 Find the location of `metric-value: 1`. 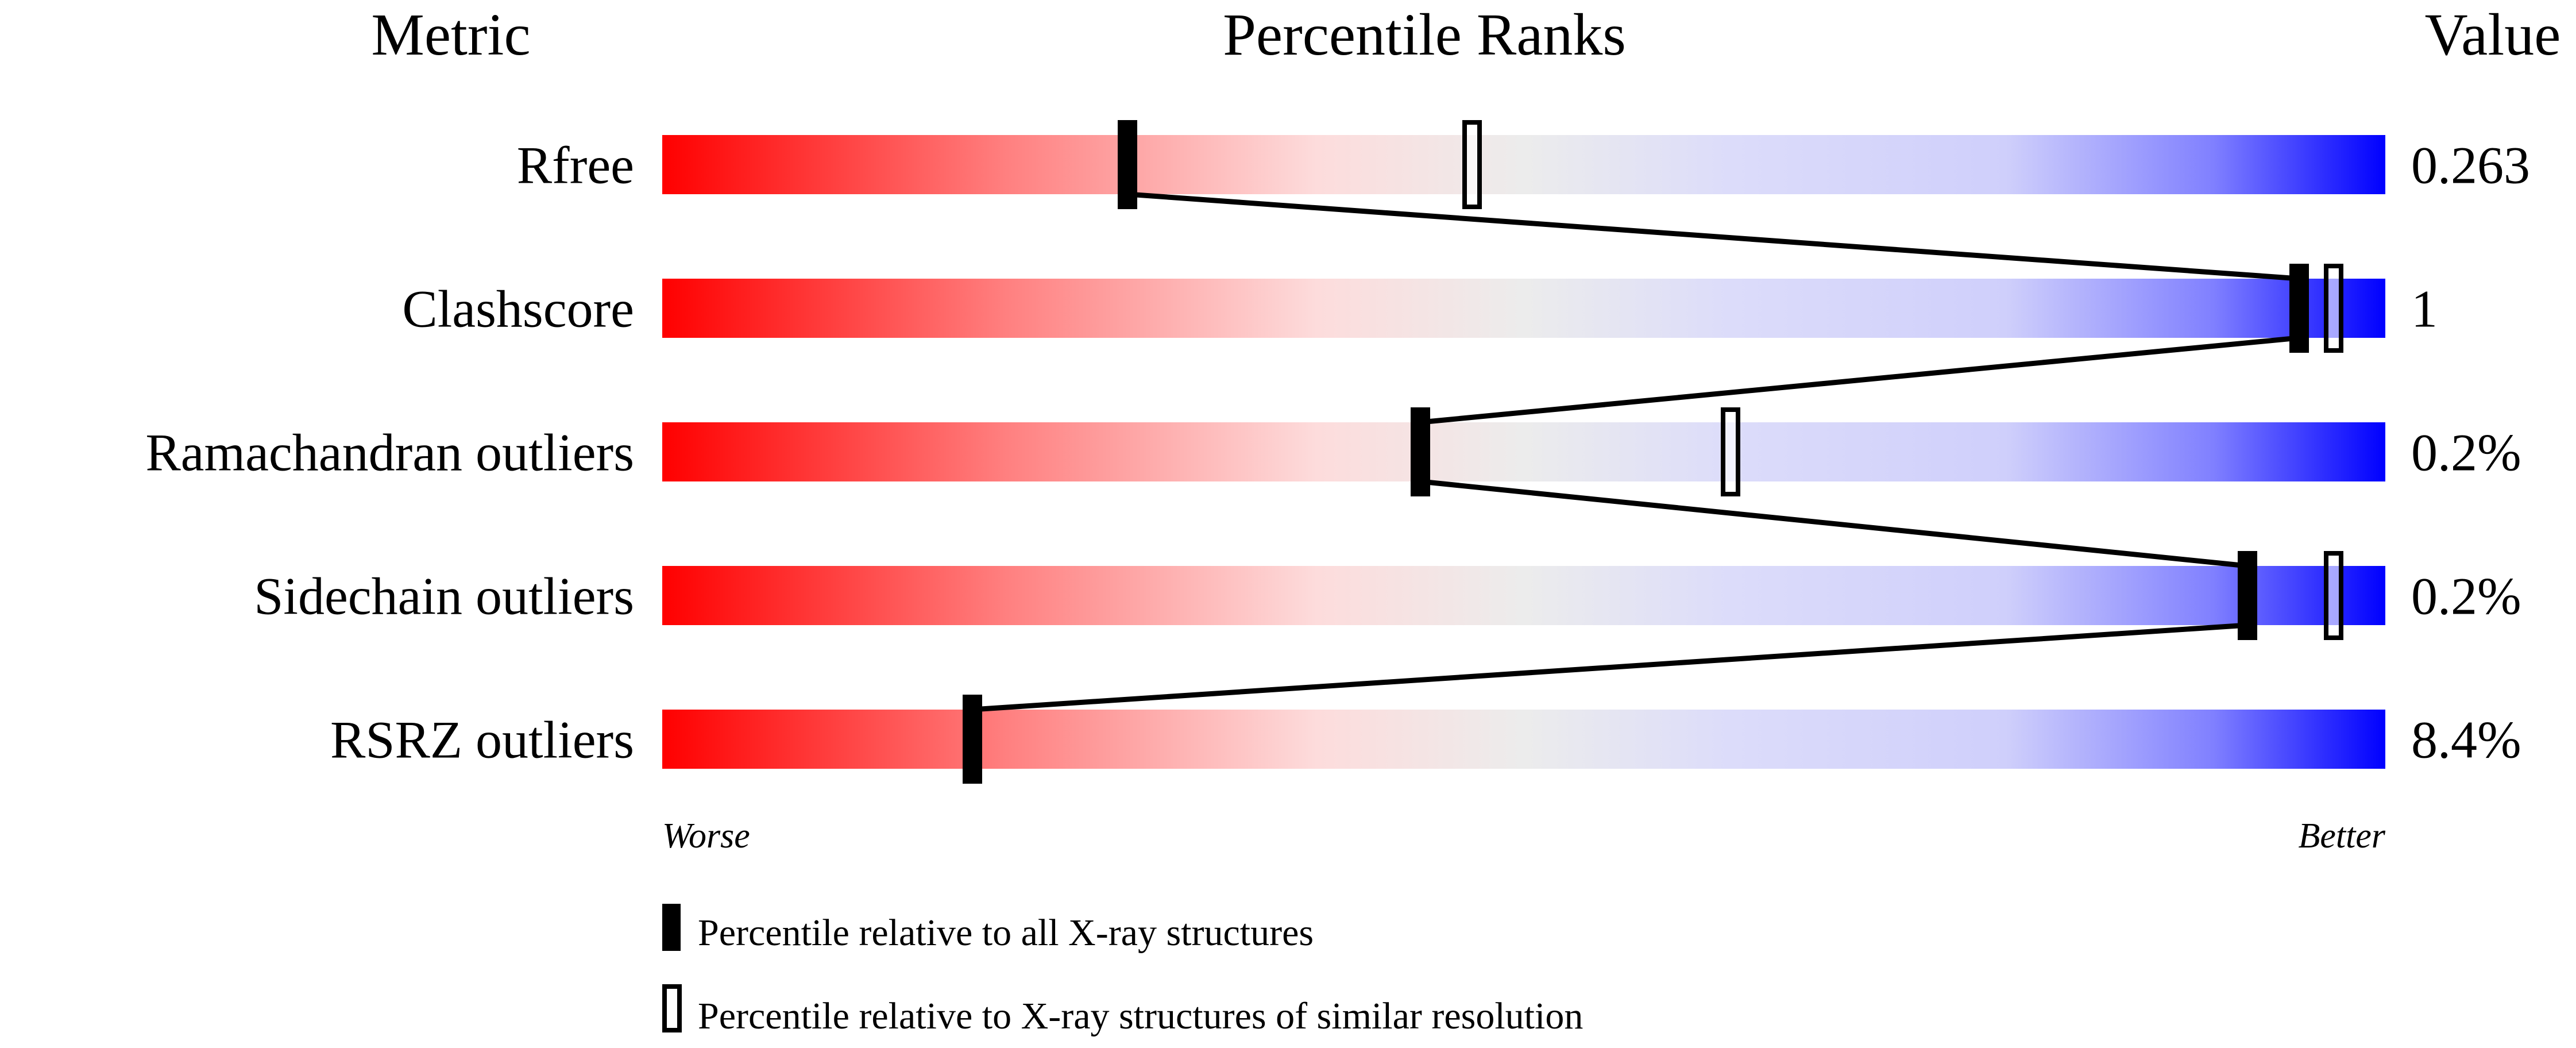

metric-value: 1 is located at coordinates (2424, 309).